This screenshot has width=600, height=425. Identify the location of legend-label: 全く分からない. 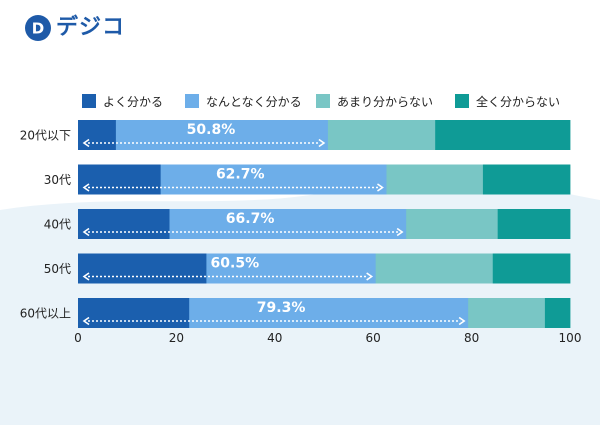
(518, 101).